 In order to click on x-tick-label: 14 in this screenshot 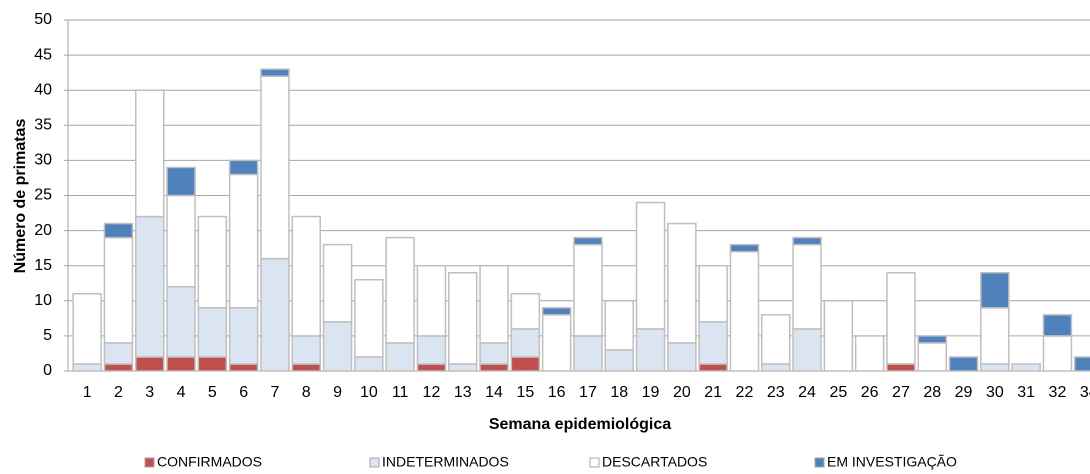, I will do `click(494, 392)`.